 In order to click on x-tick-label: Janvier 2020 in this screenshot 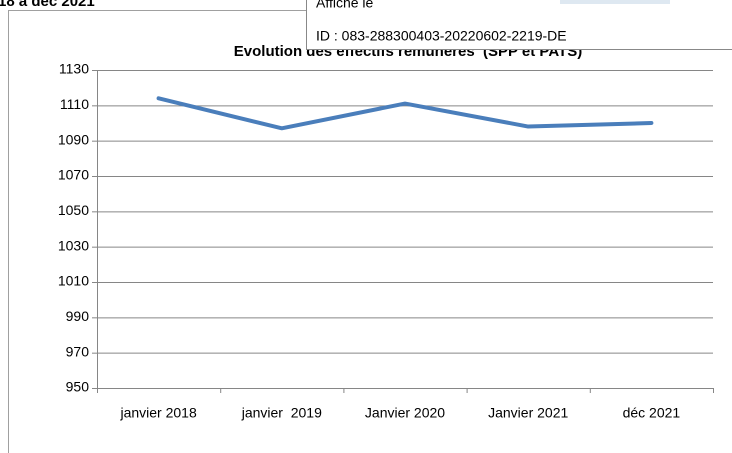, I will do `click(405, 413)`.